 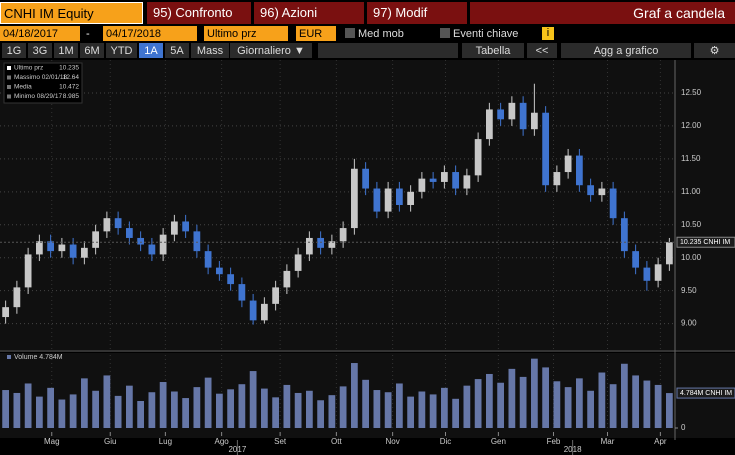 I want to click on actions-button: 96) Azioni, so click(x=309, y=13).